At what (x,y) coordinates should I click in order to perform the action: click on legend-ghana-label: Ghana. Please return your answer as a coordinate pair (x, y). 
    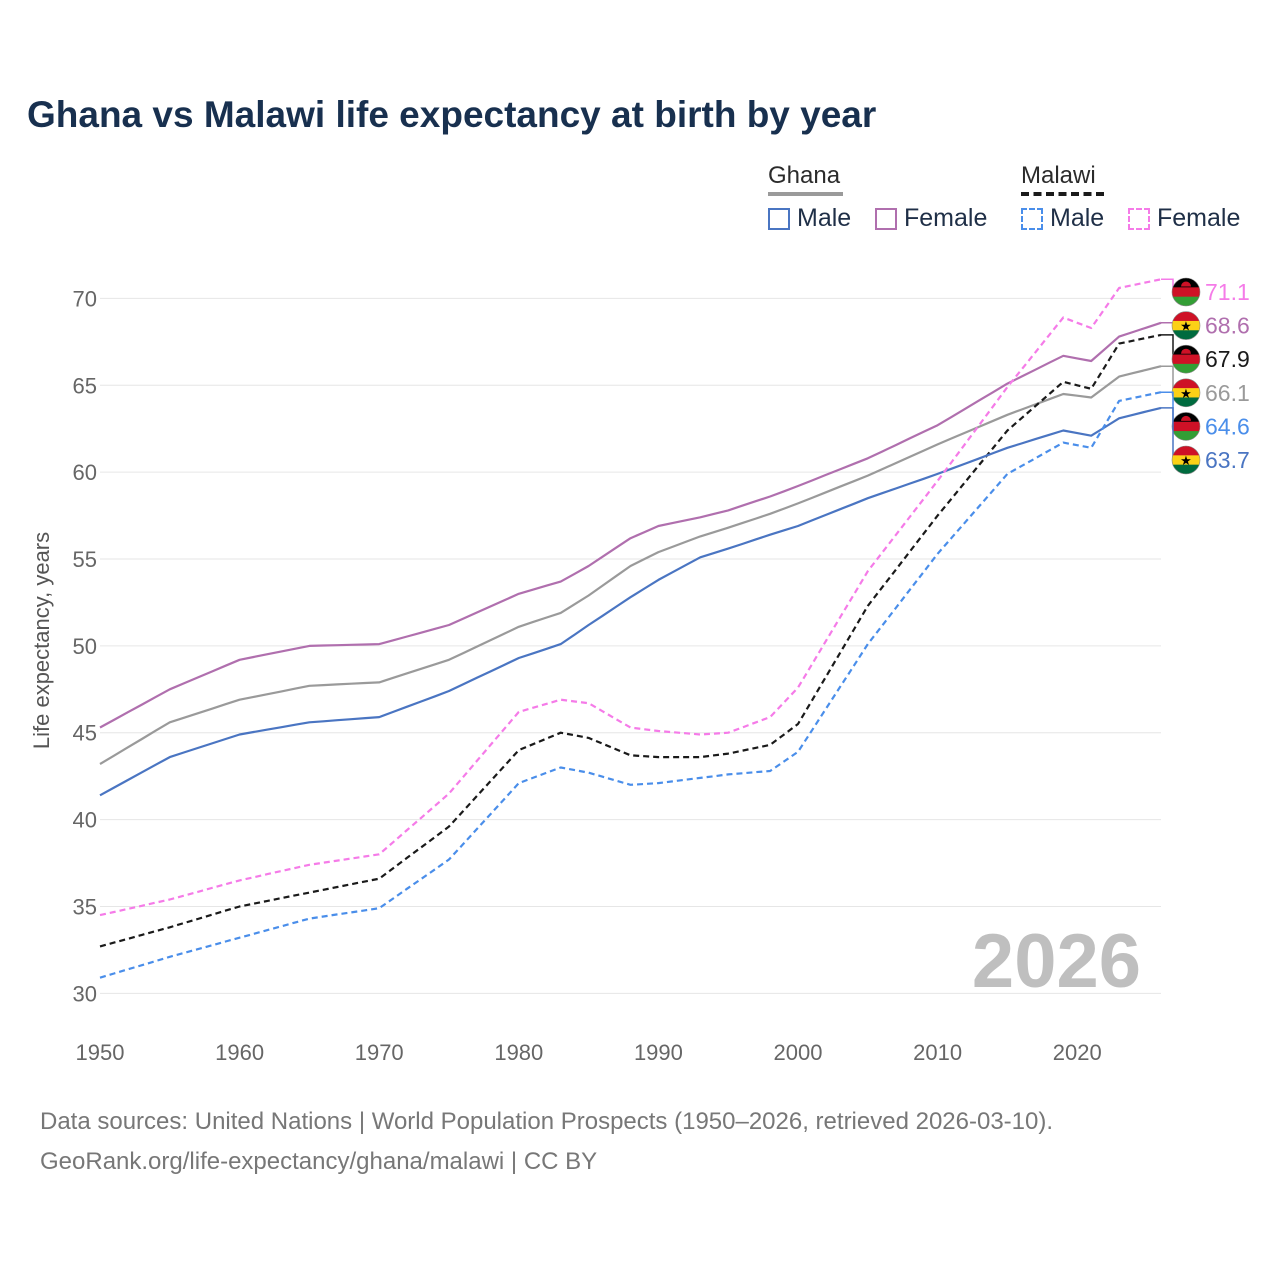
    Looking at the image, I should click on (804, 175).